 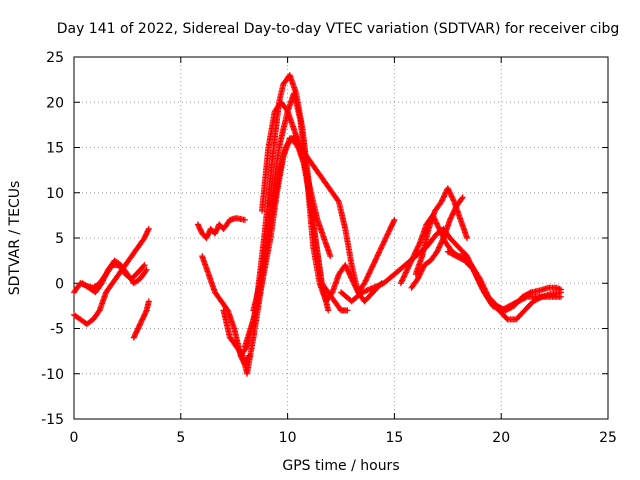 I want to click on y-tick-label: -15, so click(x=52, y=420).